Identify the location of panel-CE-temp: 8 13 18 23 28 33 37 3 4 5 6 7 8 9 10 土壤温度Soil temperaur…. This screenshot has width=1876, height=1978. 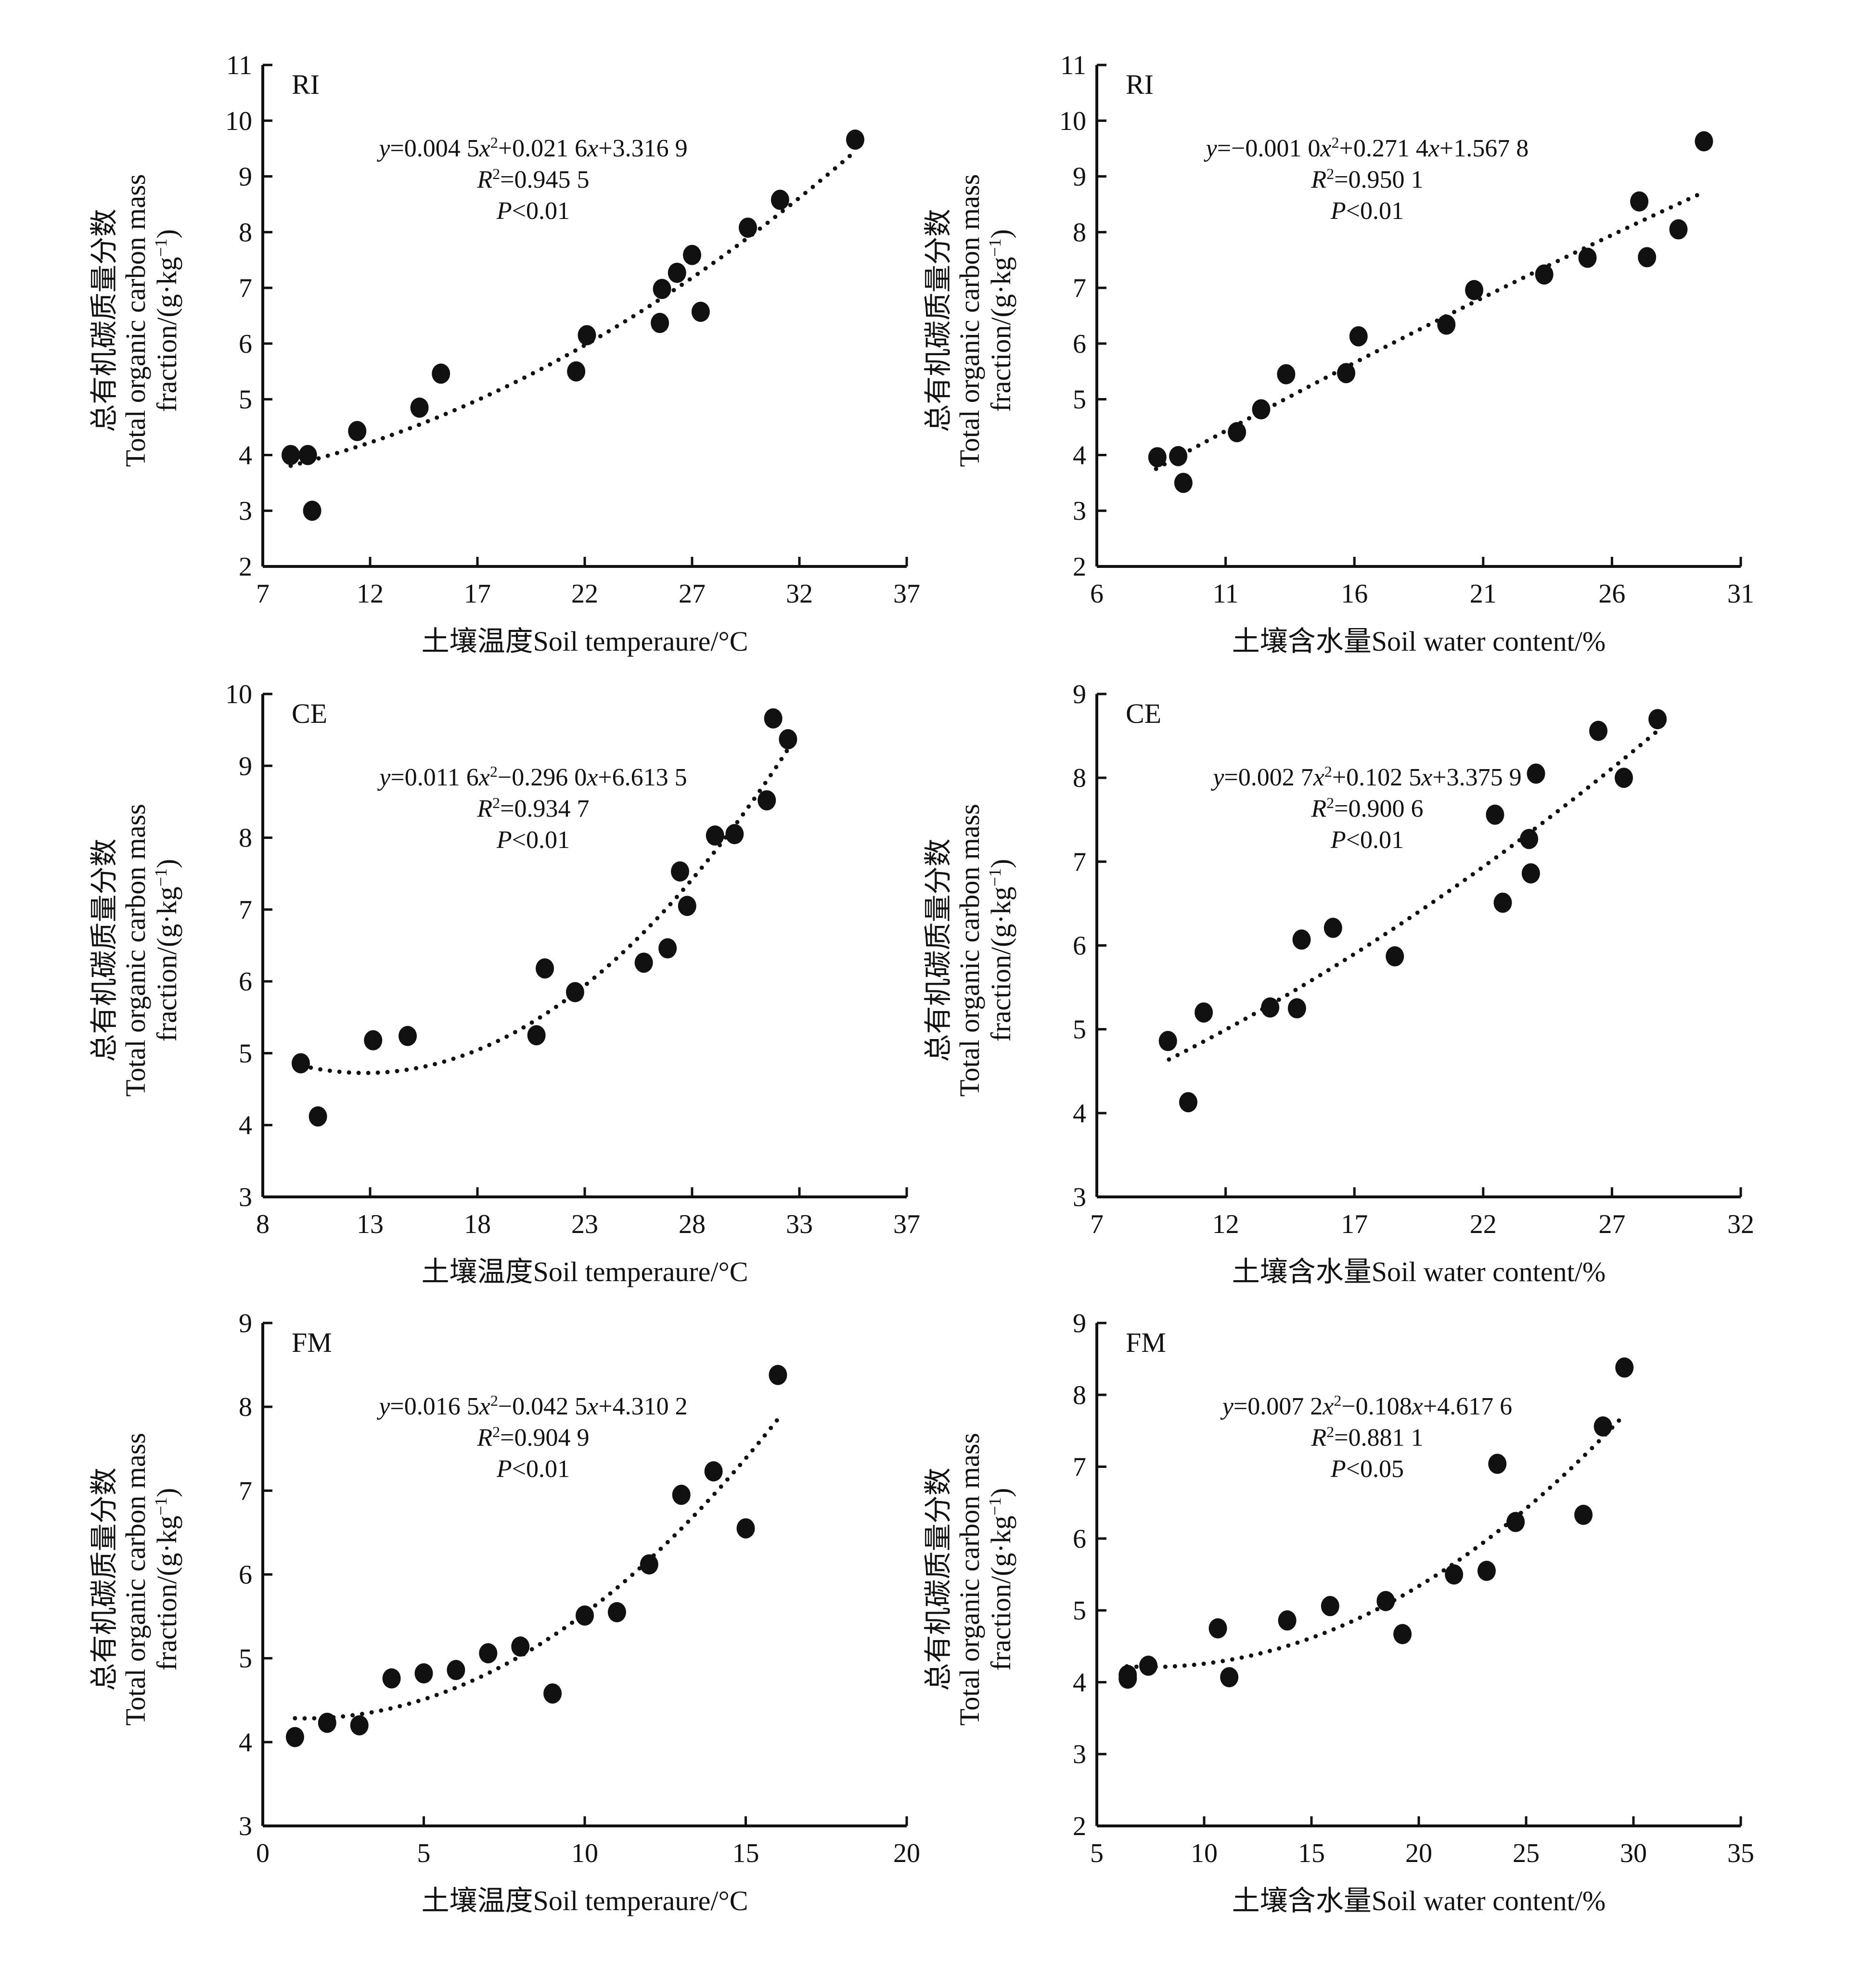
(504, 983).